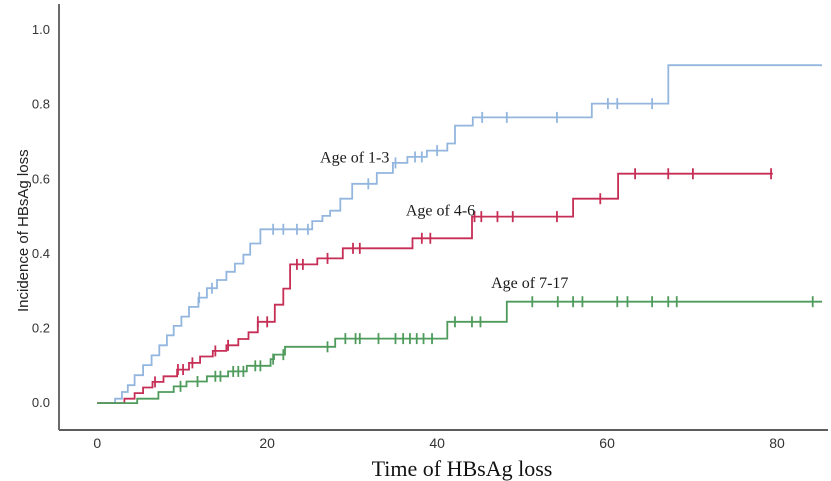 This screenshot has width=831, height=481. I want to click on curve-label-age-of-4-6: Age of 4-6, so click(440, 210).